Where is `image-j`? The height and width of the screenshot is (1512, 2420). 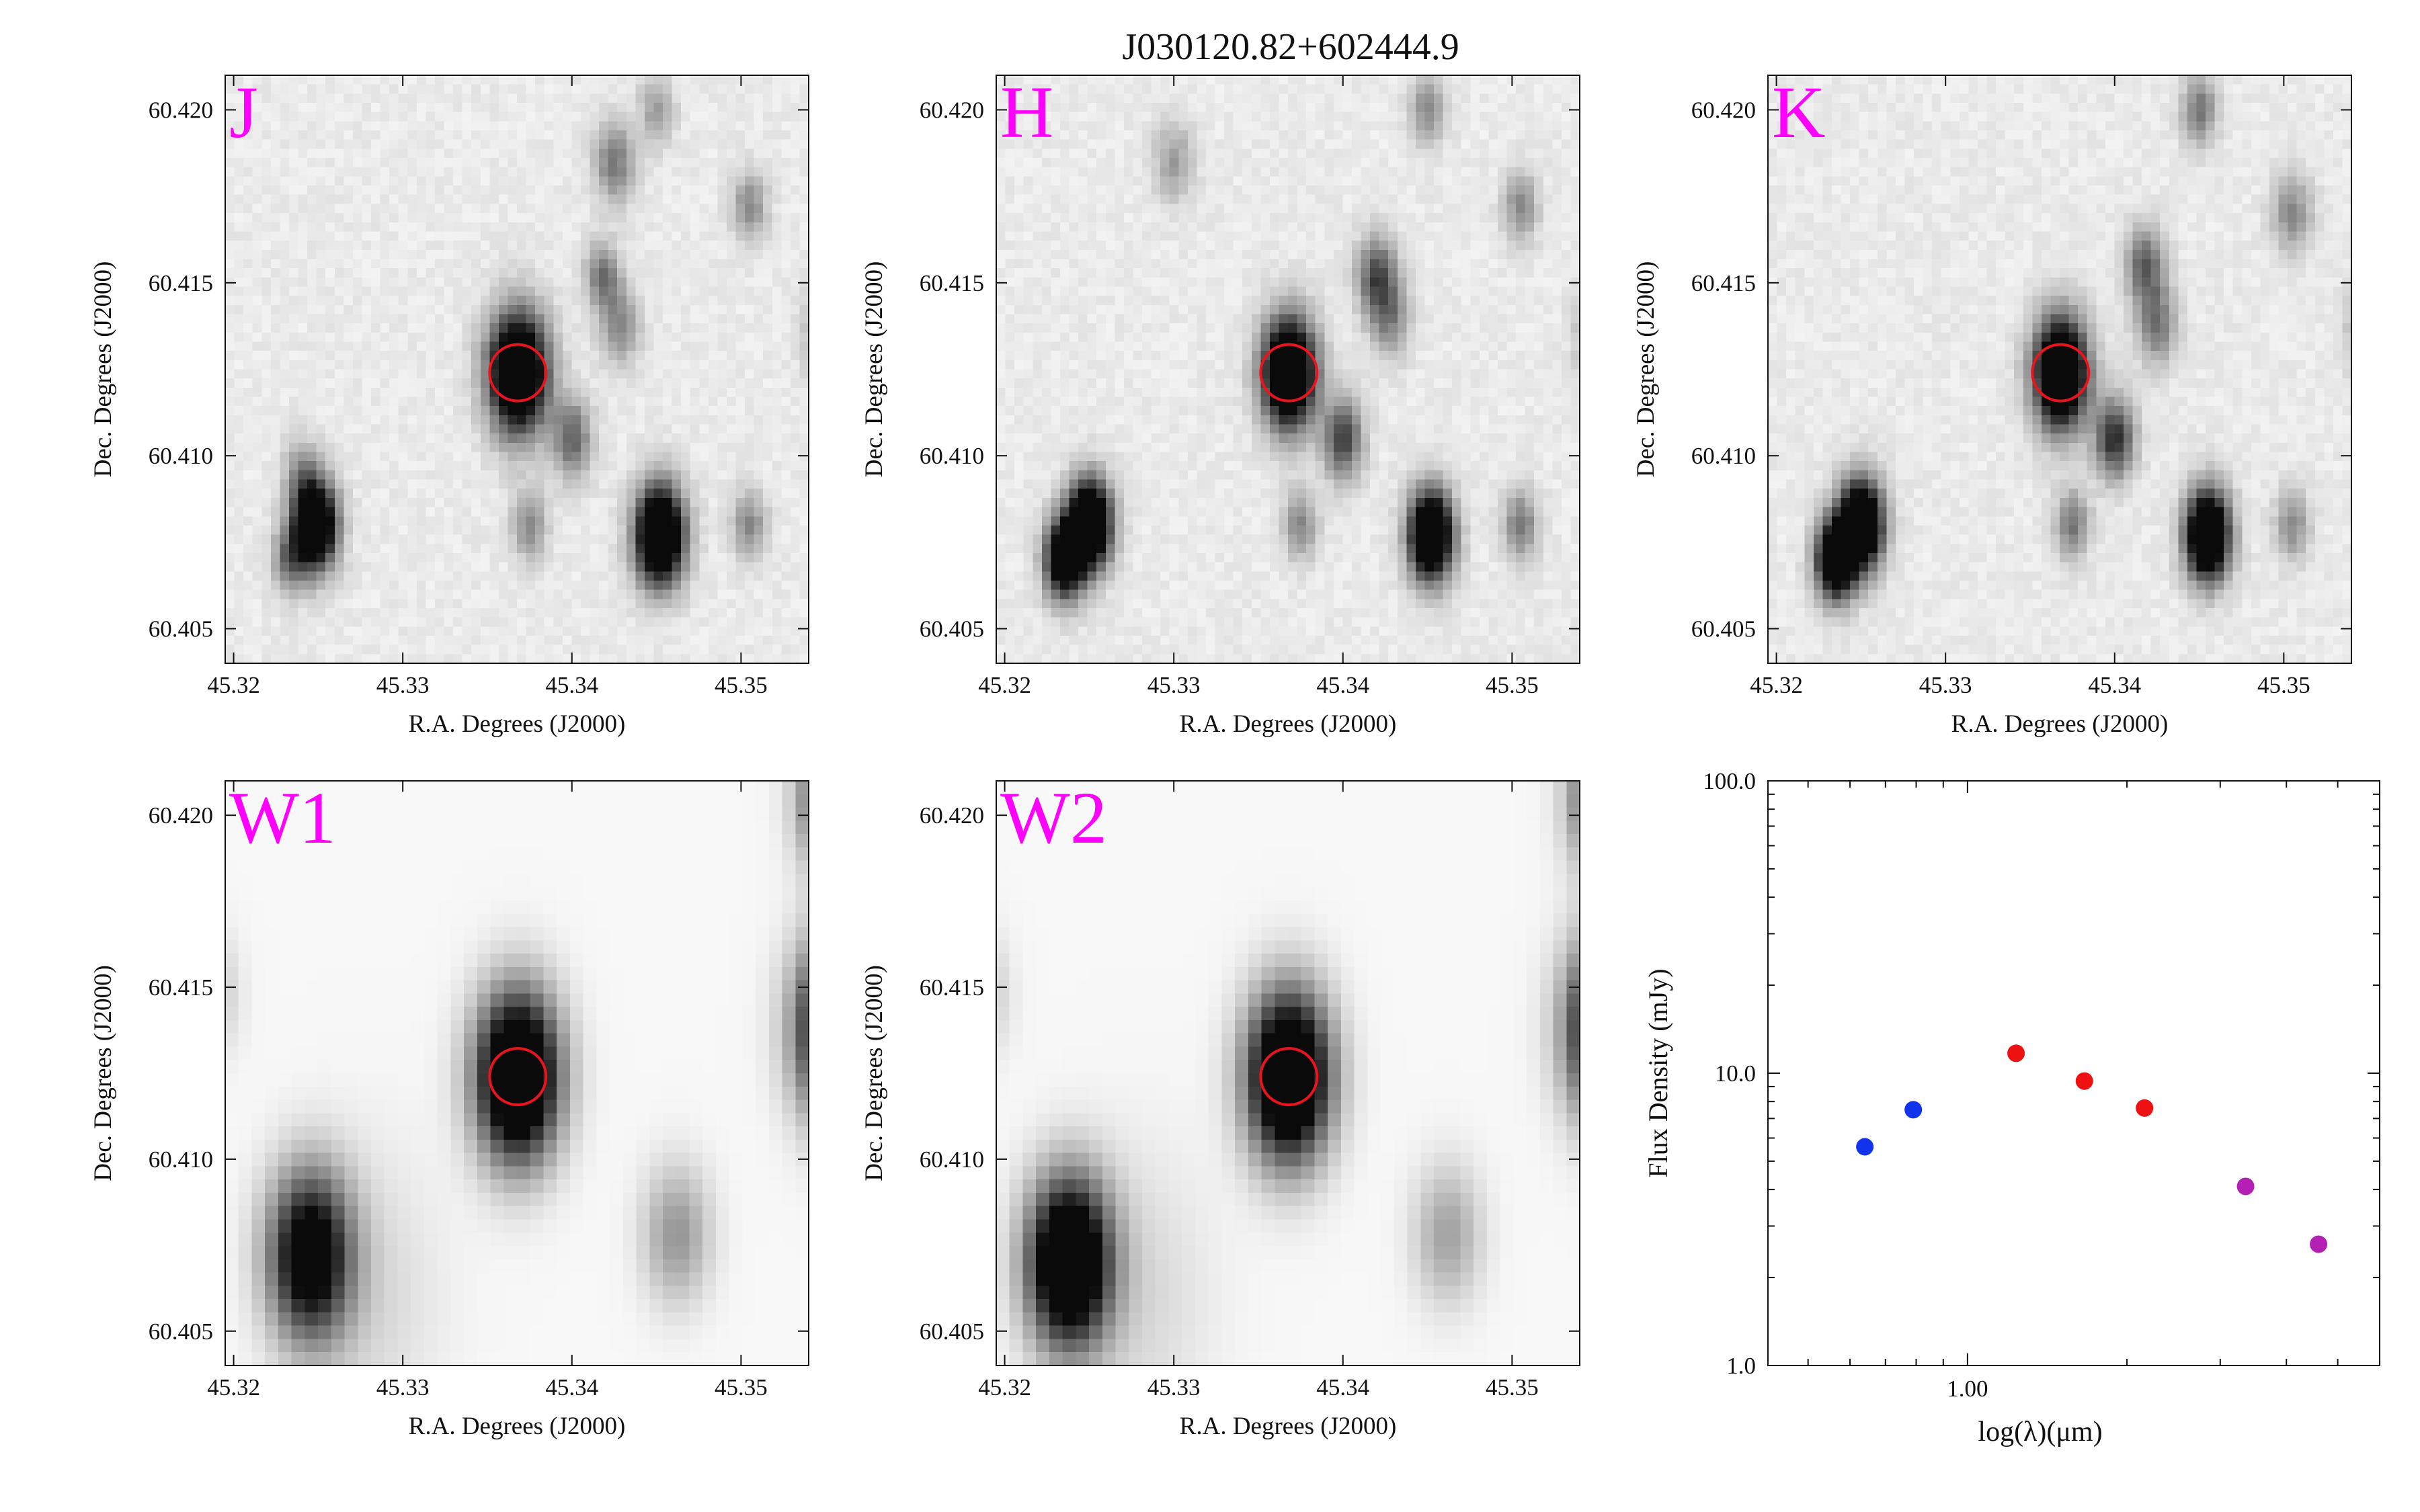 image-j is located at coordinates (517, 369).